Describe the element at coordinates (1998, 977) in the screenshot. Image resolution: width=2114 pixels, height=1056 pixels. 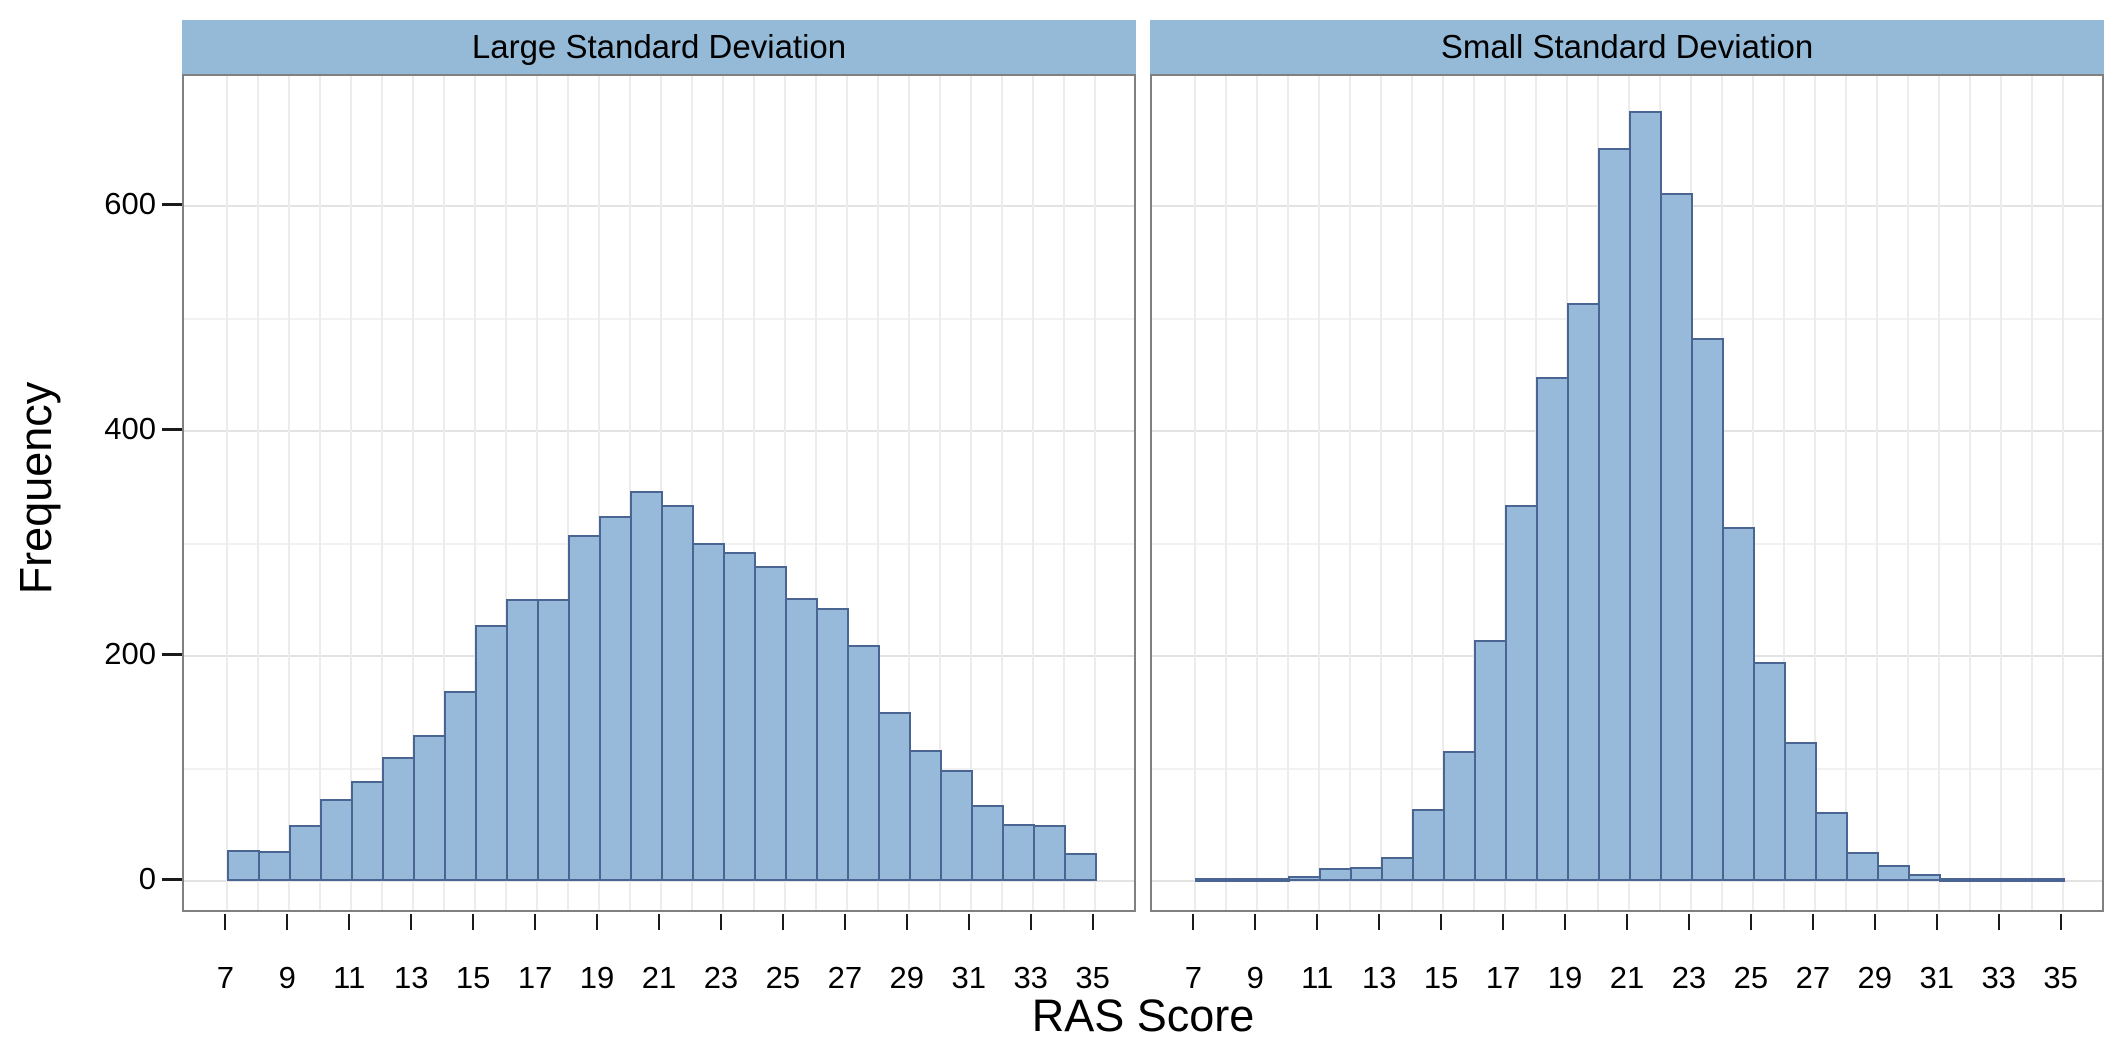
I see `x-tick-label: 33` at that location.